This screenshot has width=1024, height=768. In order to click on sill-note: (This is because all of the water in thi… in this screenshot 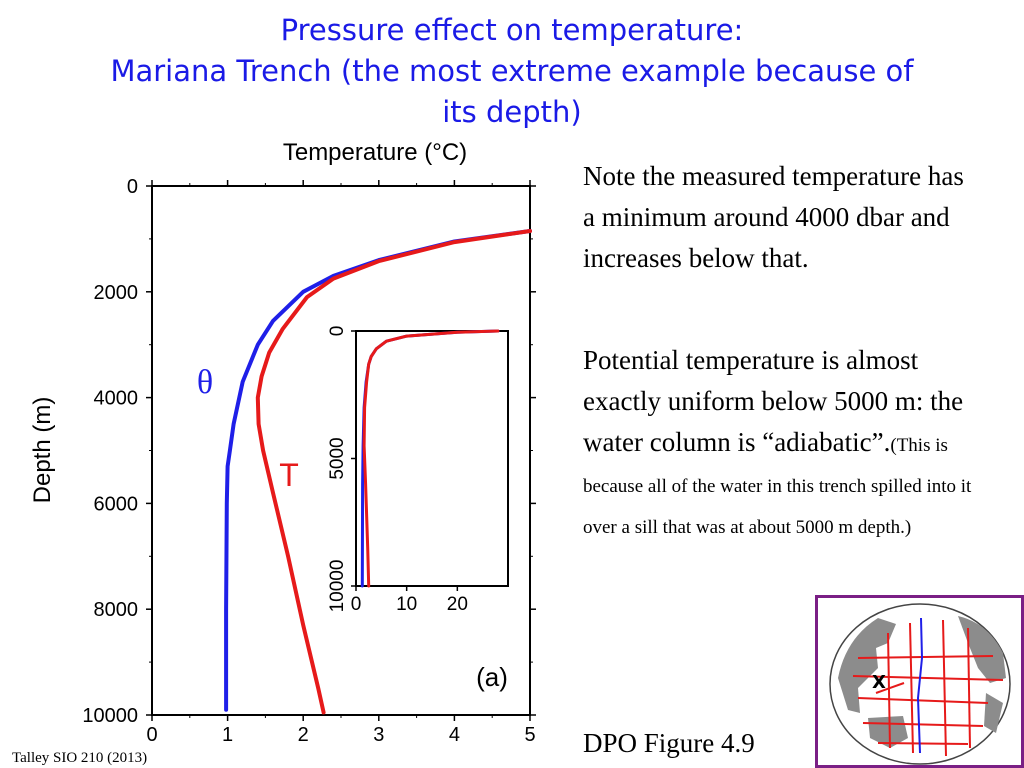, I will do `click(777, 486)`.